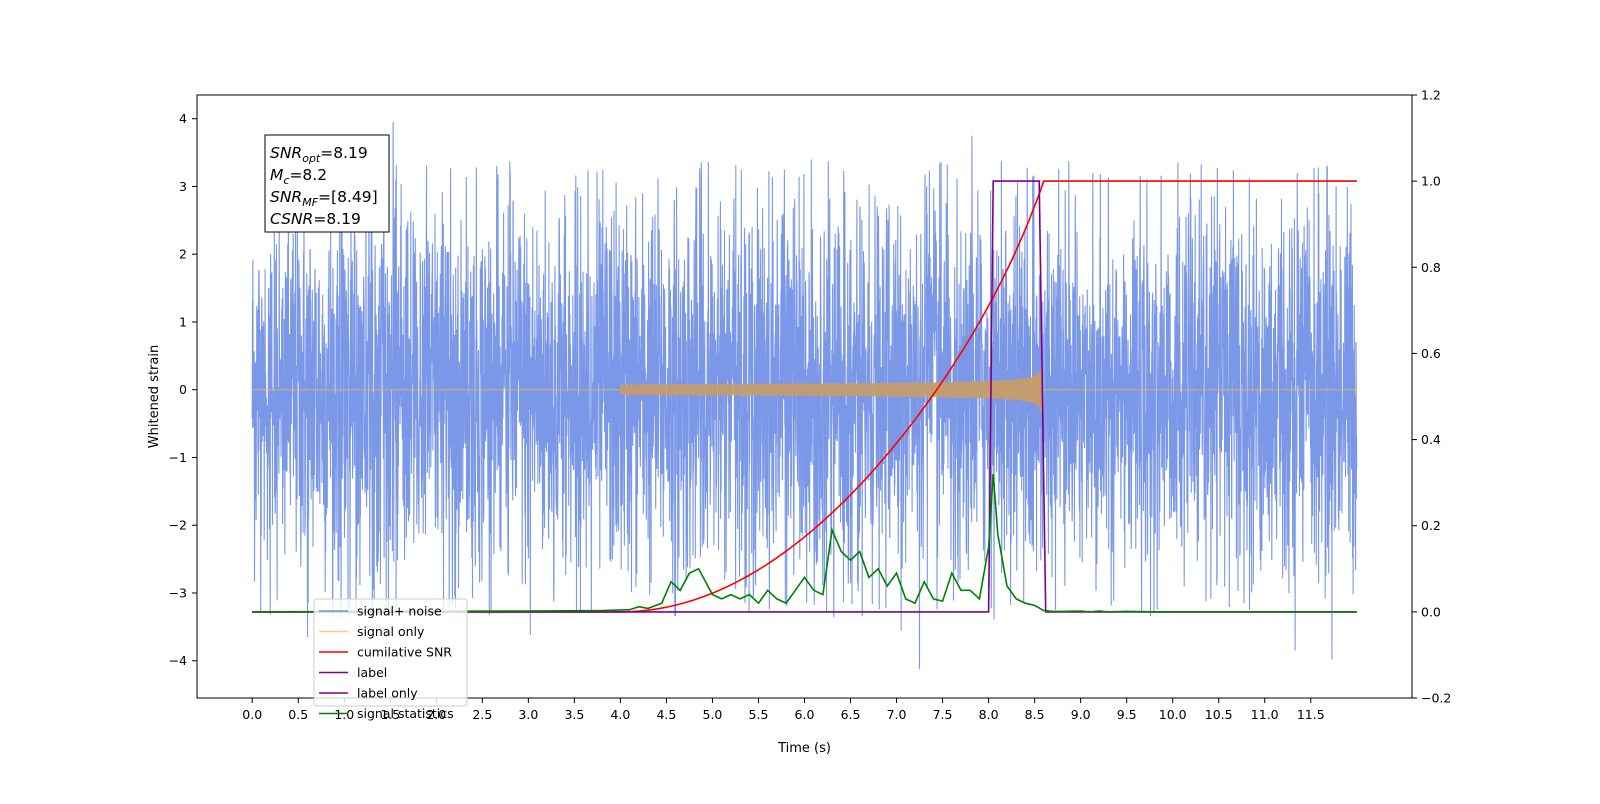  Describe the element at coordinates (311, 158) in the screenshot. I see `annotation-subscript: opt` at that location.